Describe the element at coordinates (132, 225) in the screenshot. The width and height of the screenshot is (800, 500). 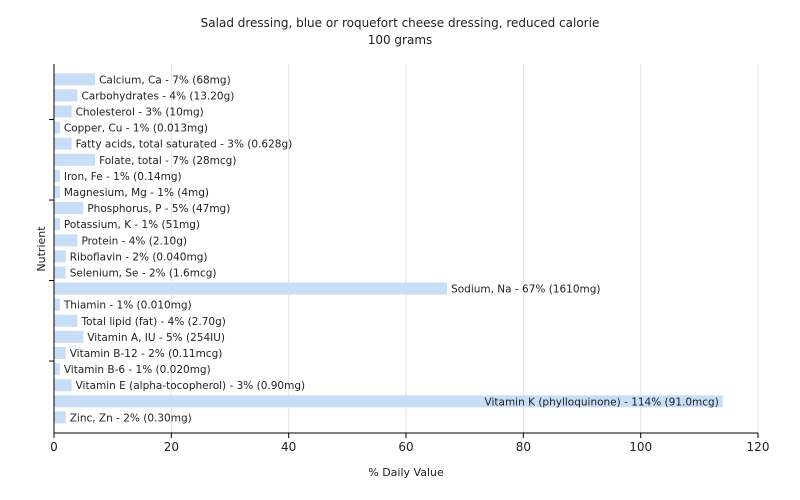
I see `bar-label: Potassium, K - 1% (51mg)` at that location.